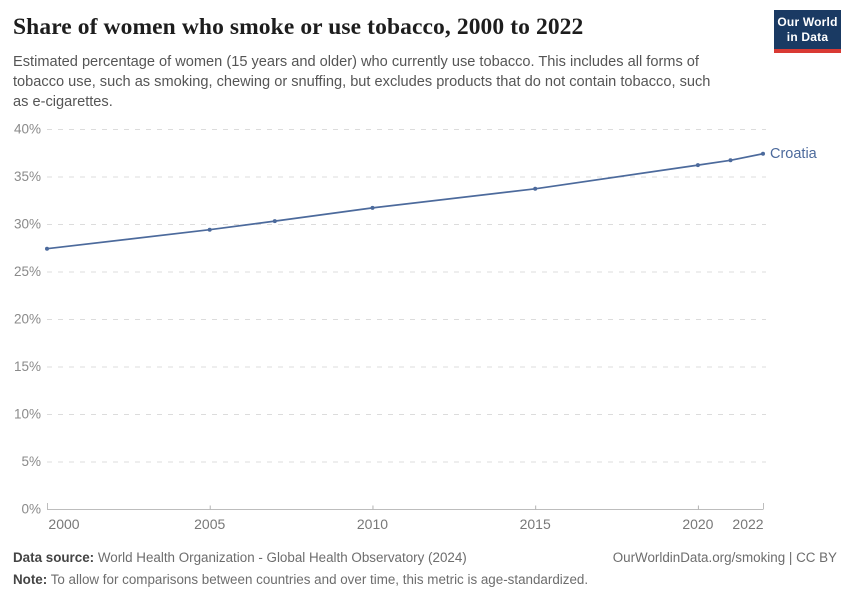  What do you see at coordinates (807, 37) in the screenshot?
I see `owid-logo-line2: in Data` at bounding box center [807, 37].